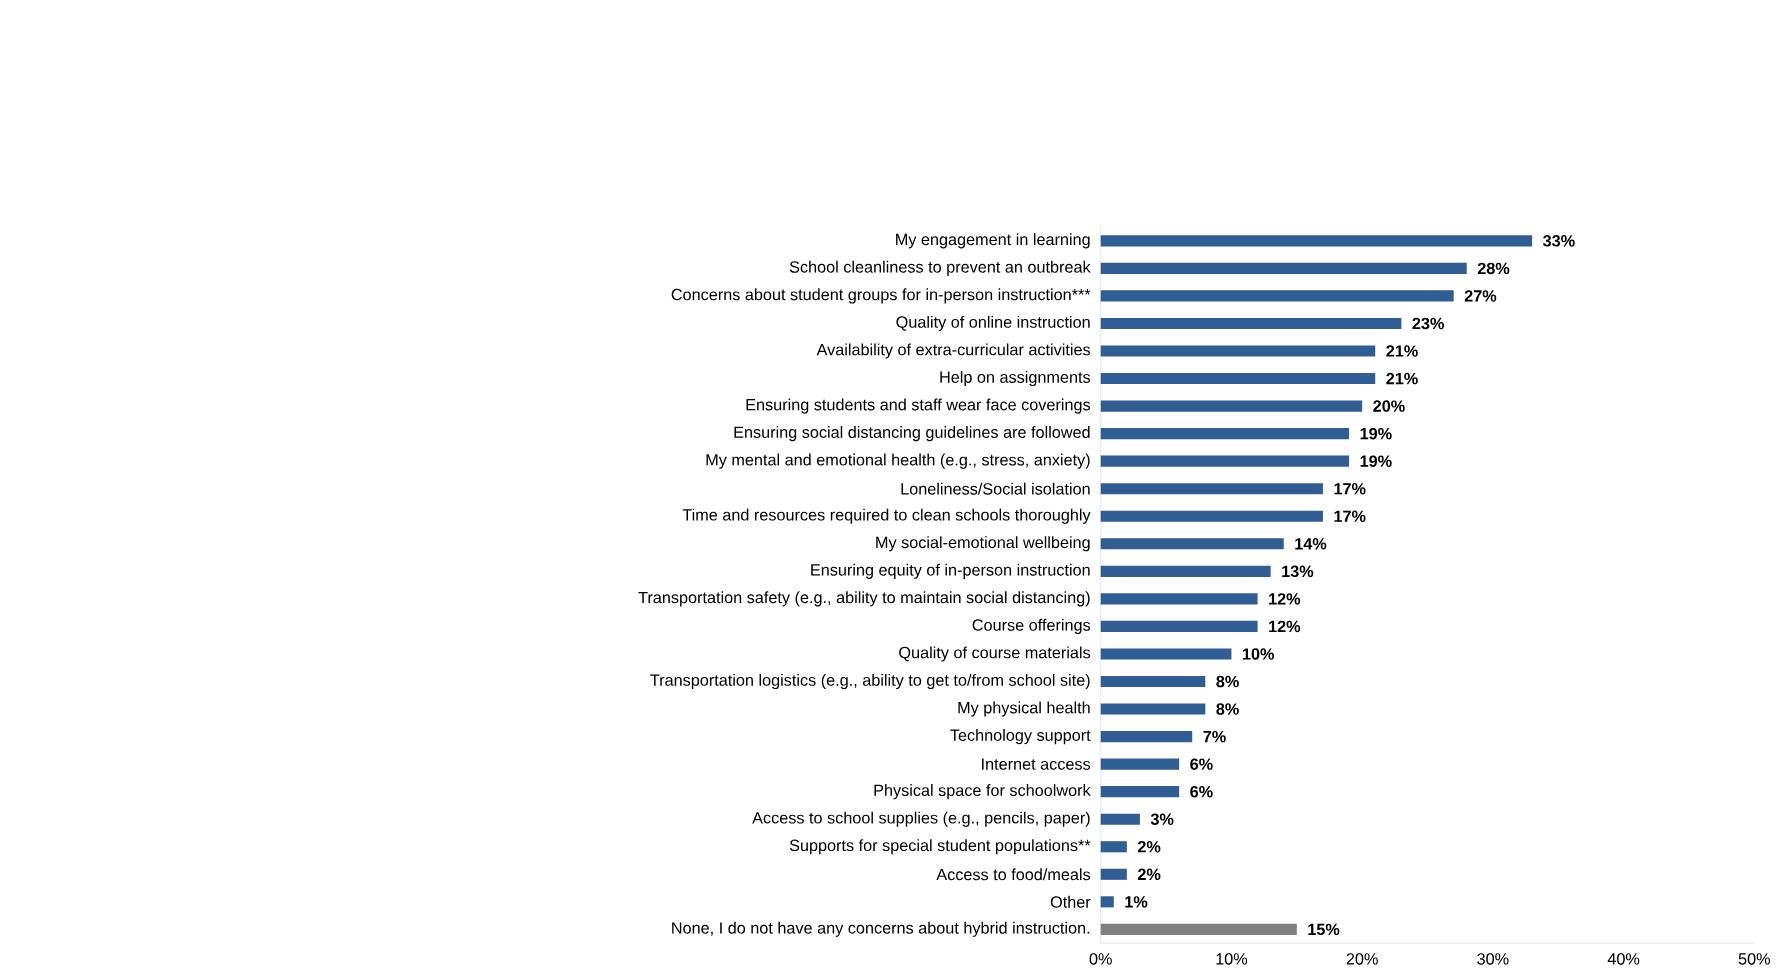 Image resolution: width=1776 pixels, height=970 pixels. Describe the element at coordinates (982, 792) in the screenshot. I see `y-tick-label: Physical space for schoolwork` at that location.